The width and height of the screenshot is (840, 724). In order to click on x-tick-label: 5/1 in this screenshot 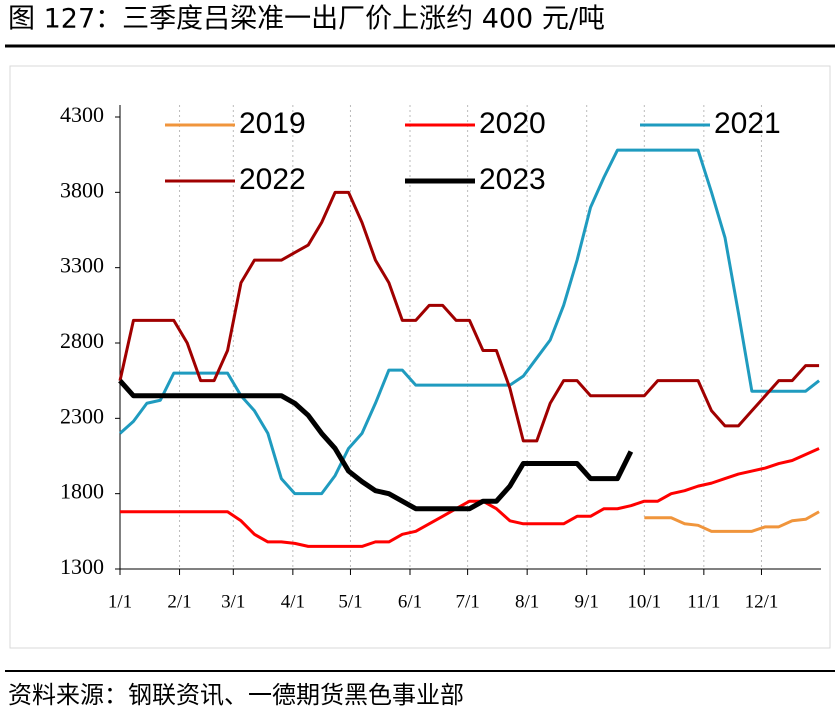, I will do `click(350, 601)`.